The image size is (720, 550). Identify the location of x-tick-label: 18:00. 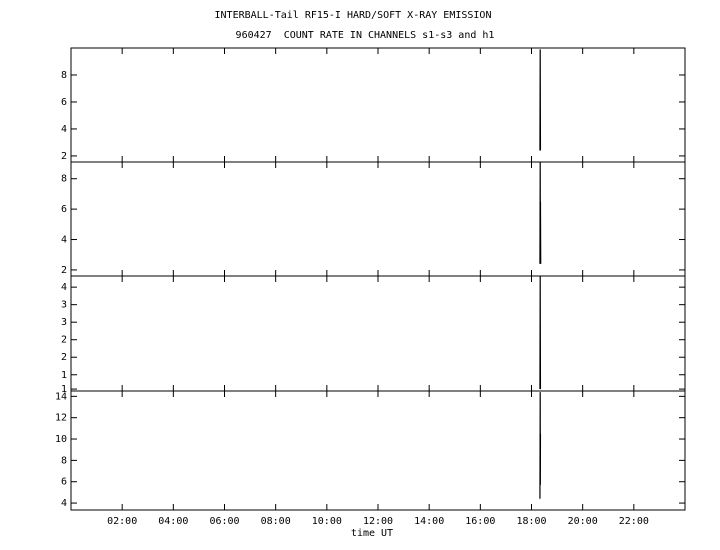
(531, 521).